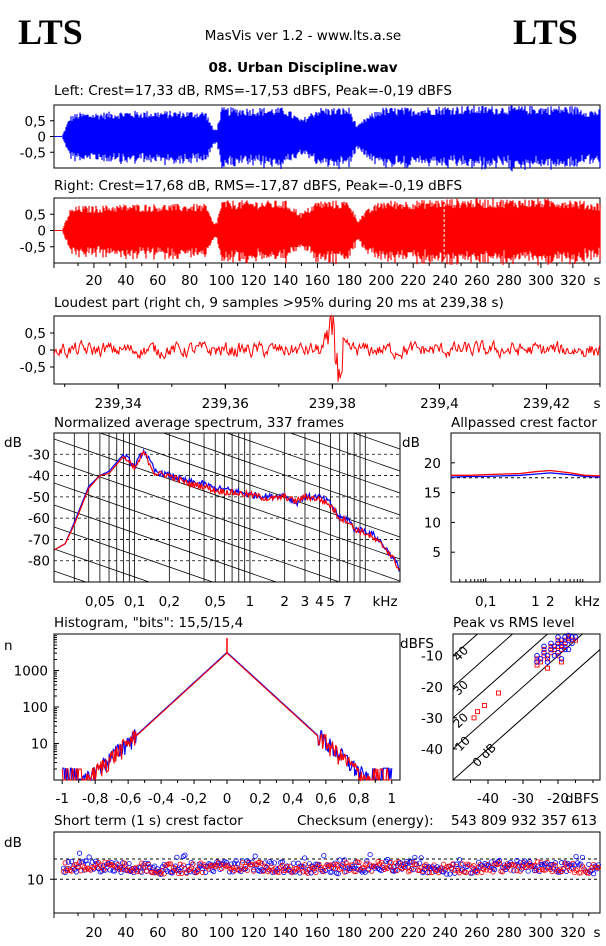 This screenshot has width=606, height=946. What do you see at coordinates (35, 122) in the screenshot?
I see `left-waveform-ytick-label: 0,5` at bounding box center [35, 122].